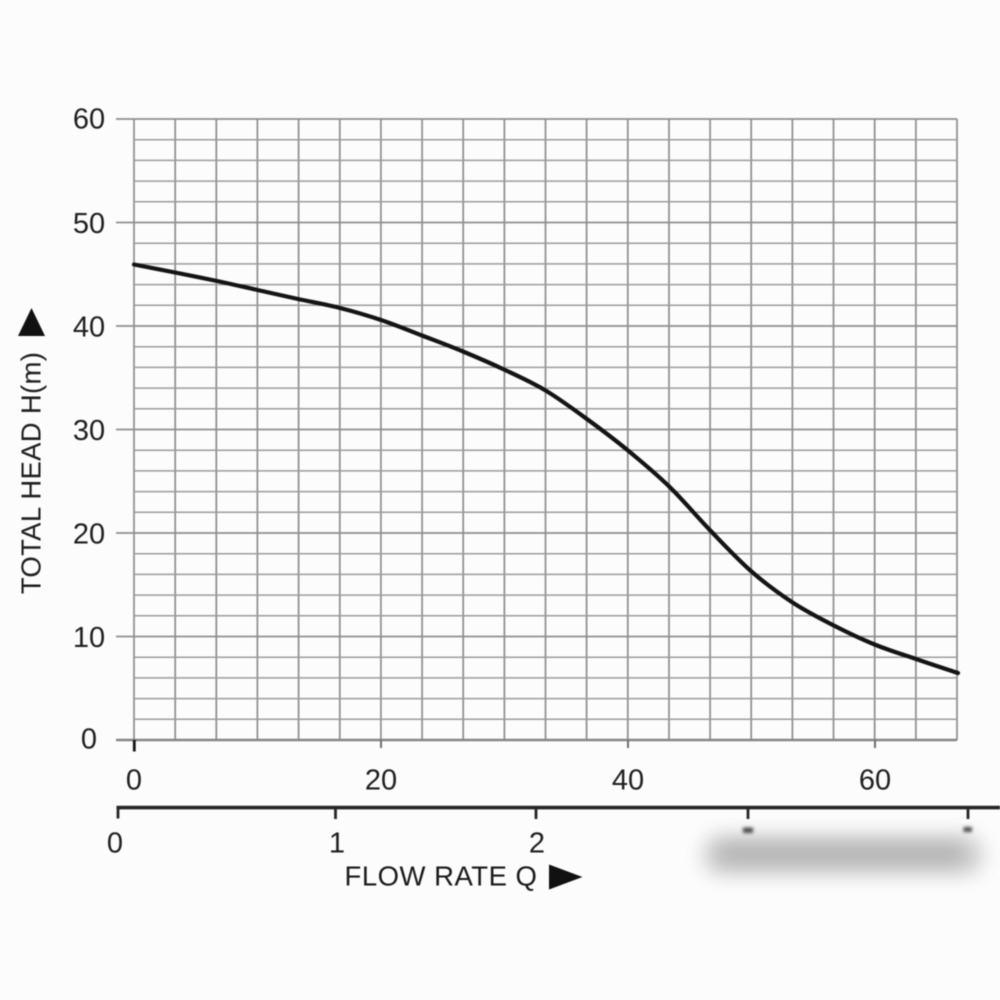 The width and height of the screenshot is (1000, 1000). I want to click on svg-text: 1, so click(337, 844).